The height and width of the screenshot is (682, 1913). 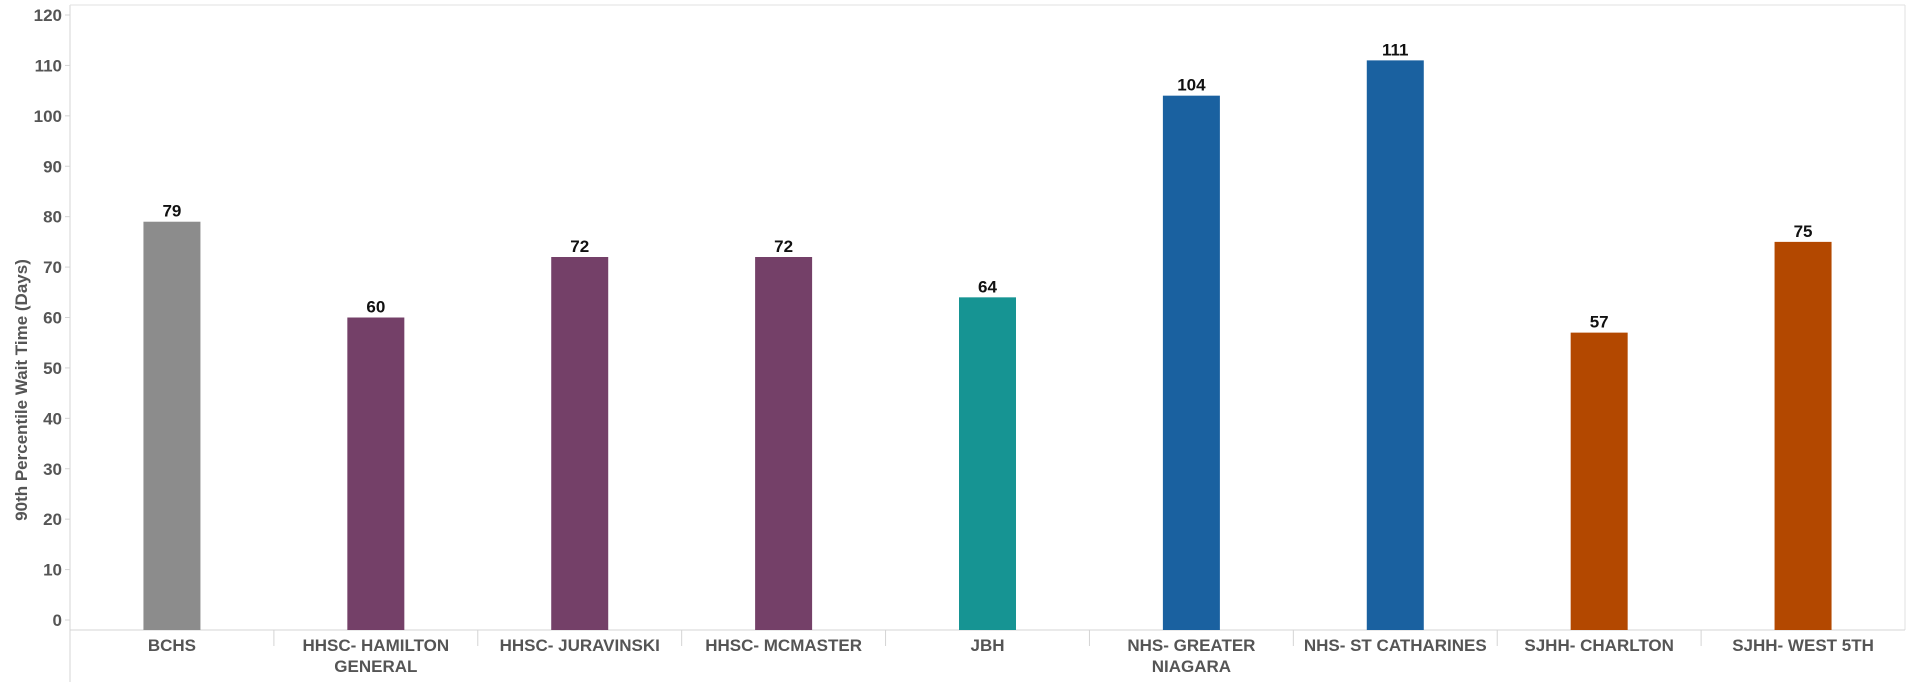 I want to click on x-category-label: BCHS, so click(x=172, y=645).